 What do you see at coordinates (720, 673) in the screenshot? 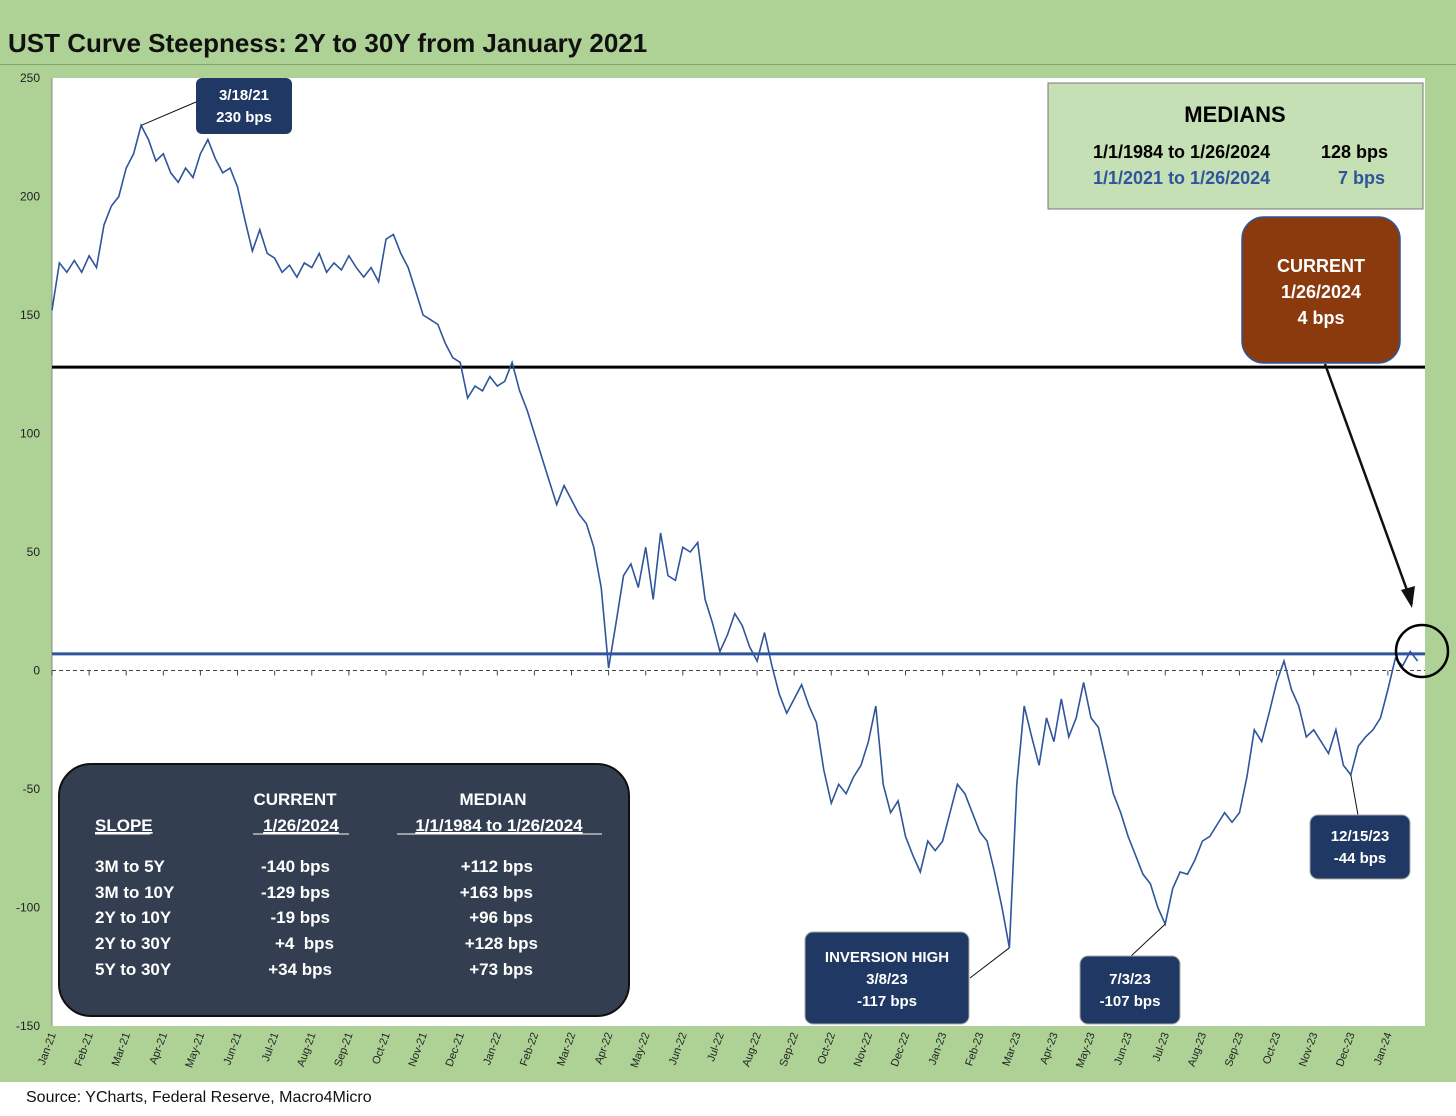
I see `x-tick-marks` at bounding box center [720, 673].